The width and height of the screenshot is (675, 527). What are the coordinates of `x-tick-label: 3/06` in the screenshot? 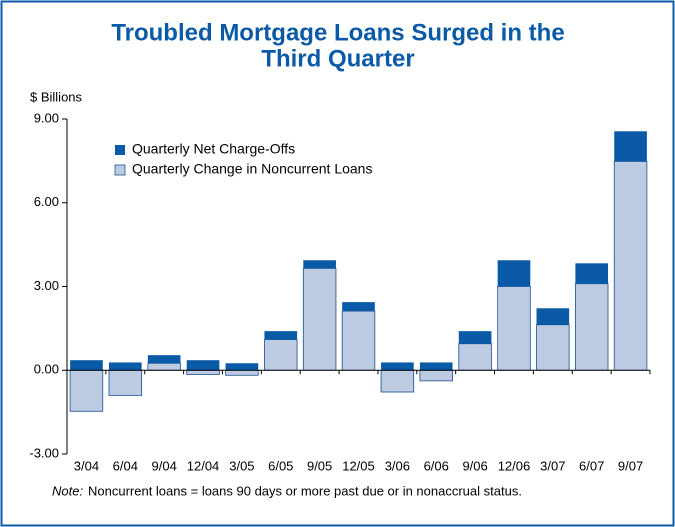 It's located at (397, 465).